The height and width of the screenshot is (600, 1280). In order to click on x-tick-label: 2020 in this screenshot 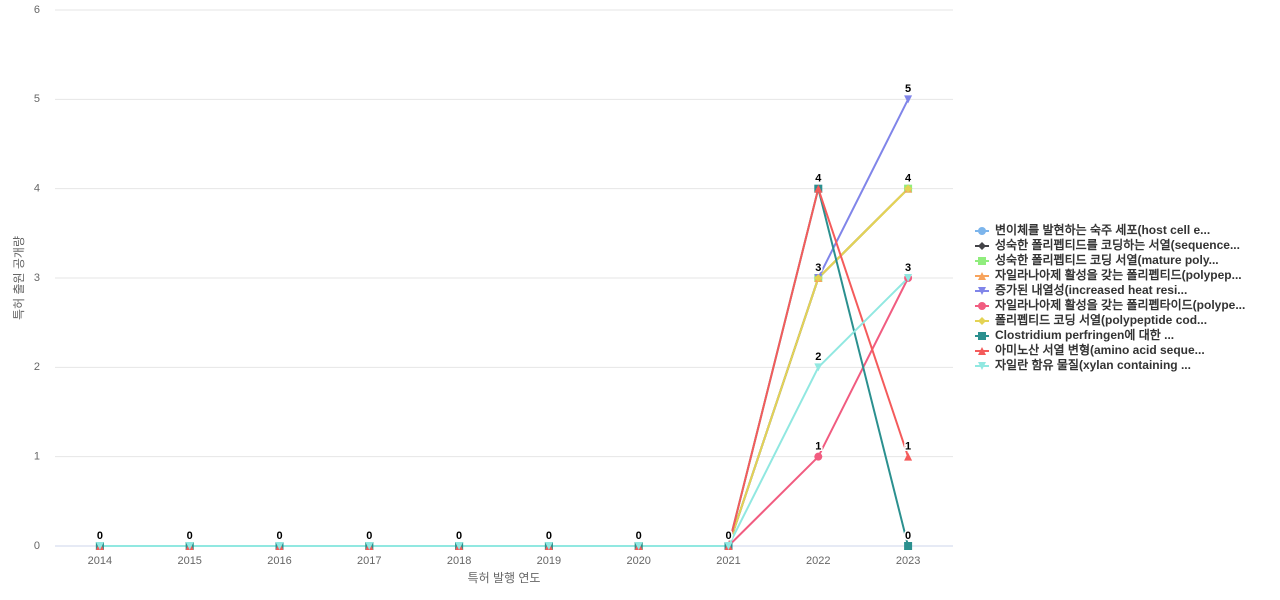, I will do `click(638, 561)`.